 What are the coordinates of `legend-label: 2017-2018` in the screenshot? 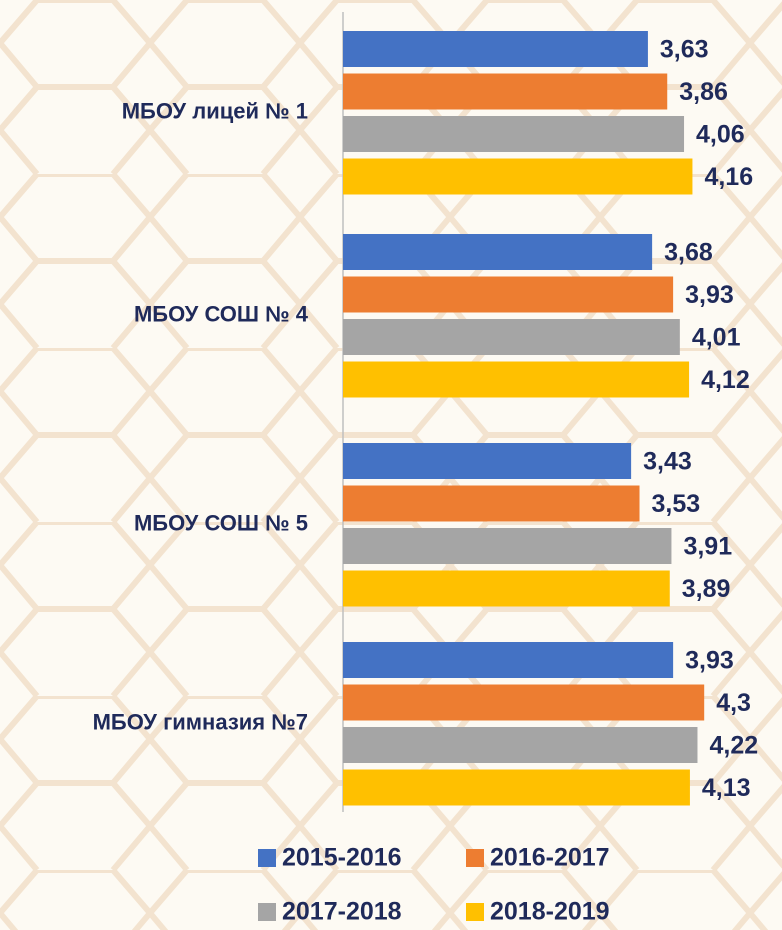 It's located at (342, 912).